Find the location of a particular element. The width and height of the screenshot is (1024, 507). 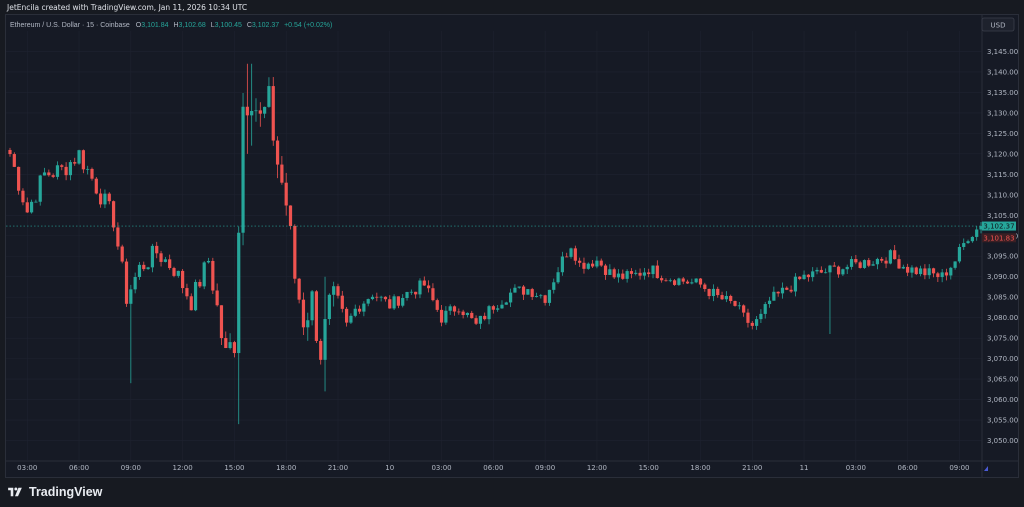

currency-box is located at coordinates (998, 24).